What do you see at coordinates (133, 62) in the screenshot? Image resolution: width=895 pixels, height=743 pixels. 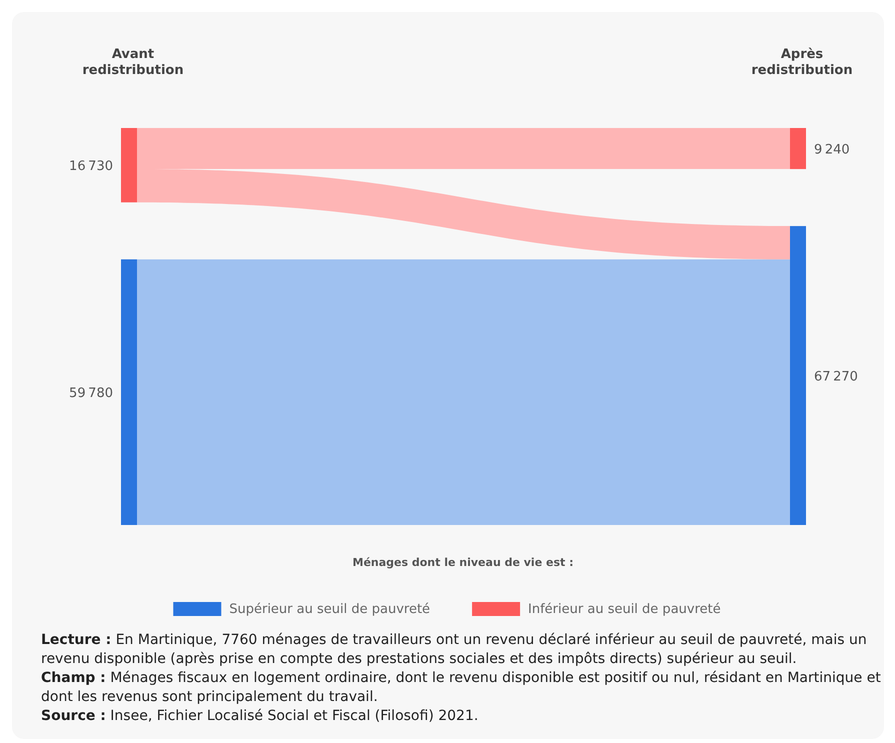 I see `category-label: Avant redistribution` at bounding box center [133, 62].